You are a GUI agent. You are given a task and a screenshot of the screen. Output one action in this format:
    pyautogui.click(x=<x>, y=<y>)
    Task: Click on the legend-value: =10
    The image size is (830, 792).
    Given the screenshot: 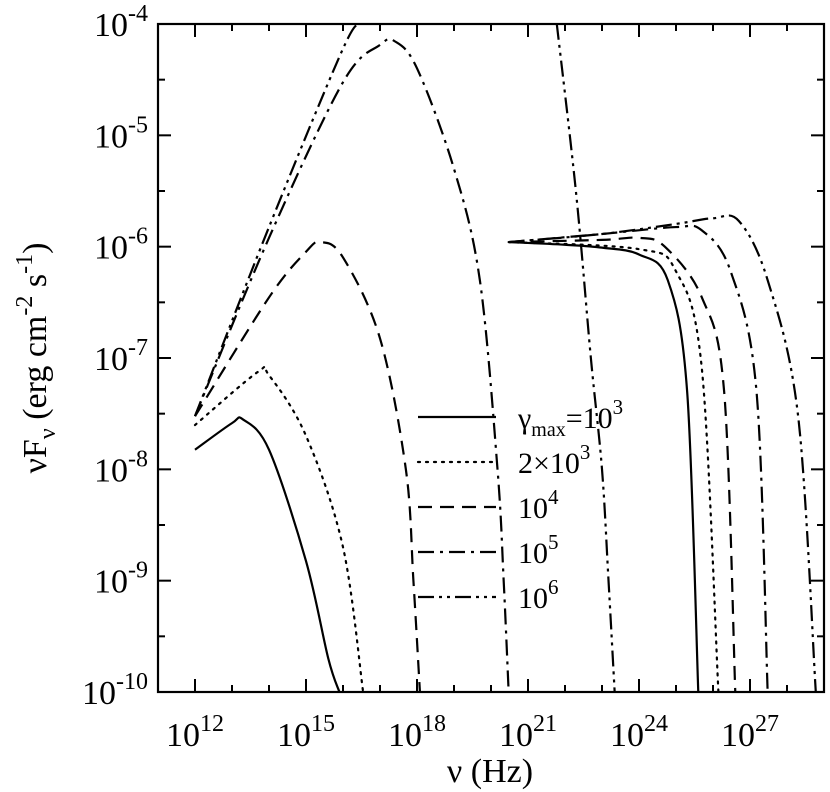 What is the action you would take?
    pyautogui.click(x=589, y=418)
    